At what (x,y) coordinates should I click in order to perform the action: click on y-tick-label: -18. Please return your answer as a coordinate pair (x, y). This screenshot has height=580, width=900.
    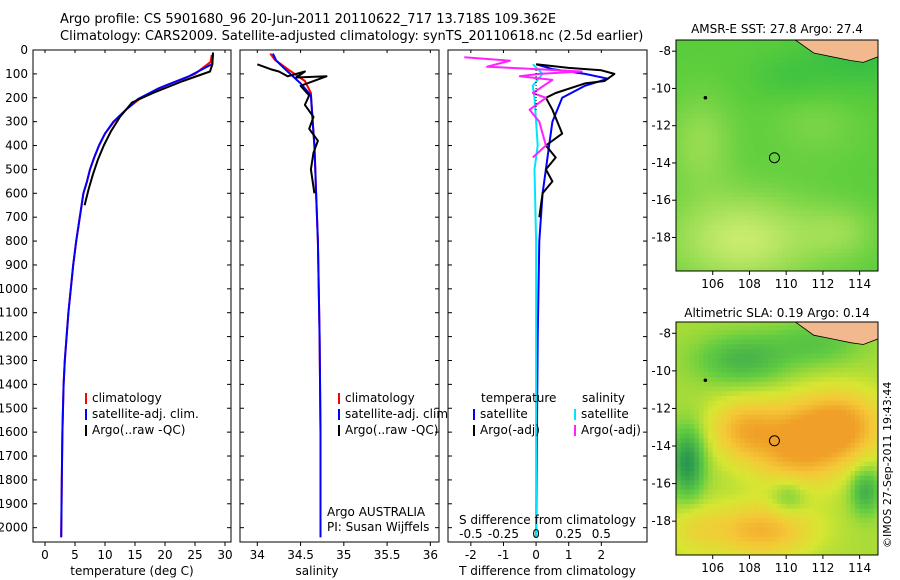
    Looking at the image, I should click on (661, 237).